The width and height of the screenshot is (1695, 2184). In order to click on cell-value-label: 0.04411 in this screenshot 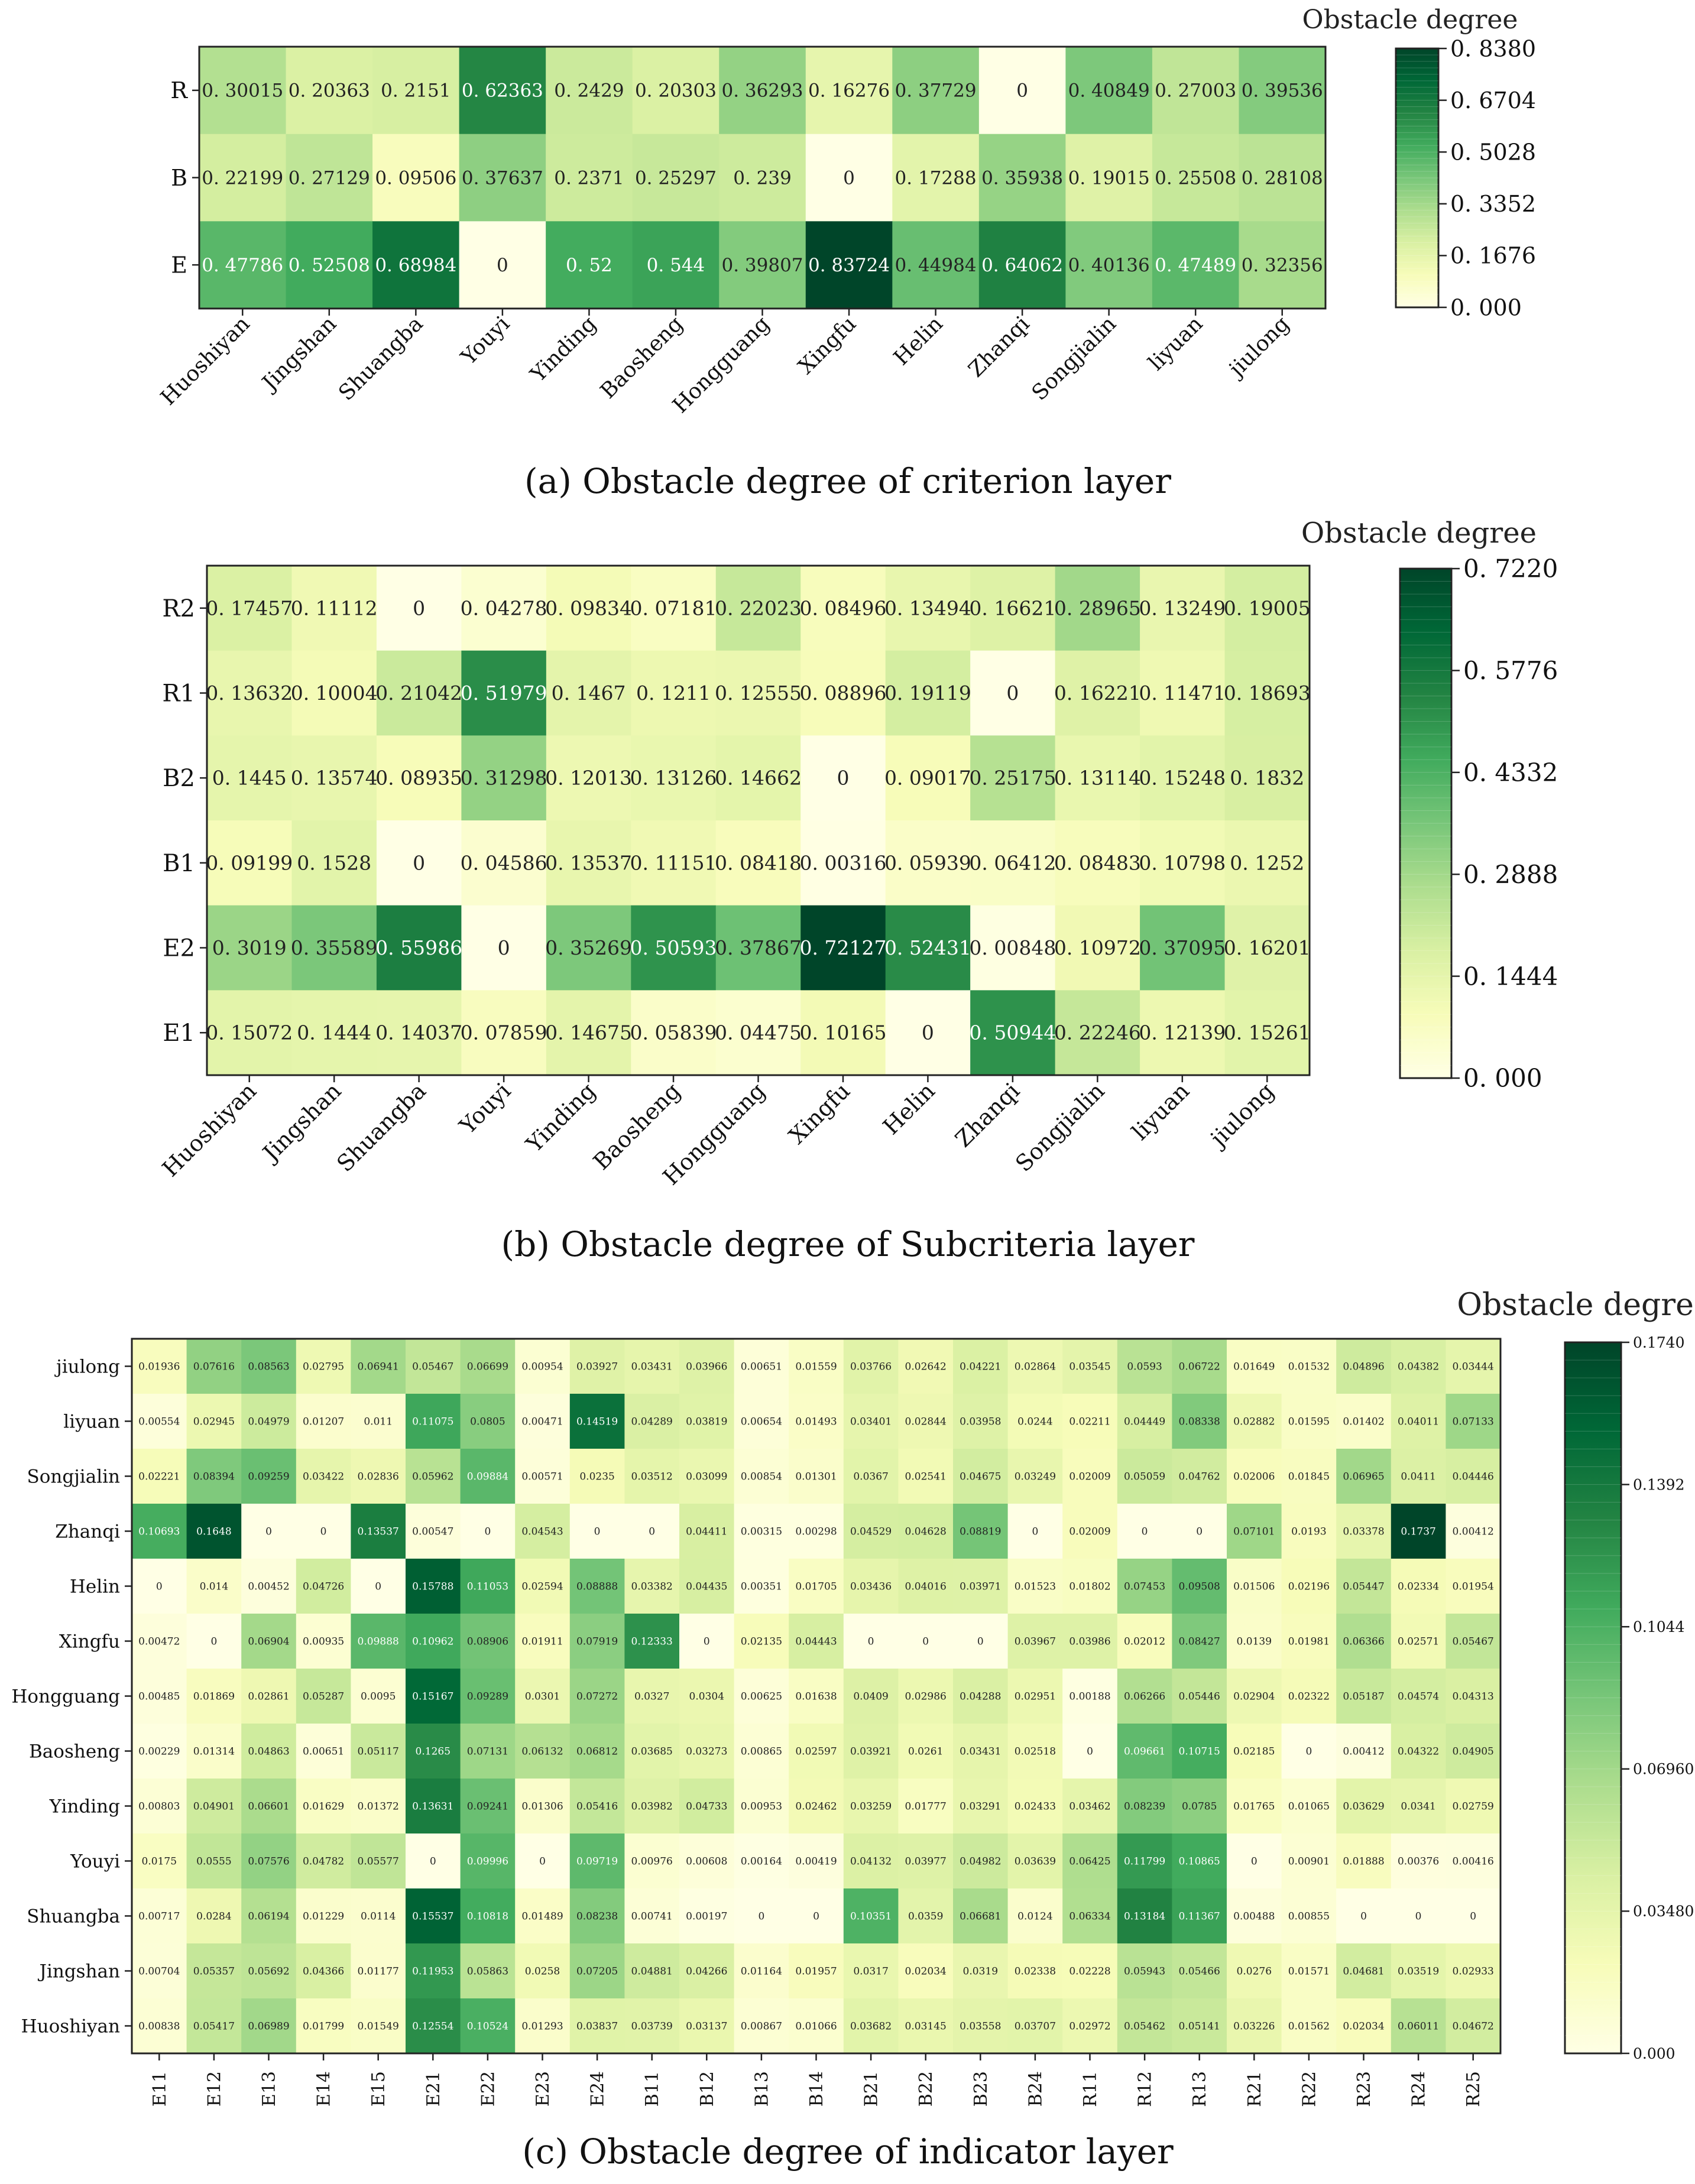, I will do `click(706, 1531)`.